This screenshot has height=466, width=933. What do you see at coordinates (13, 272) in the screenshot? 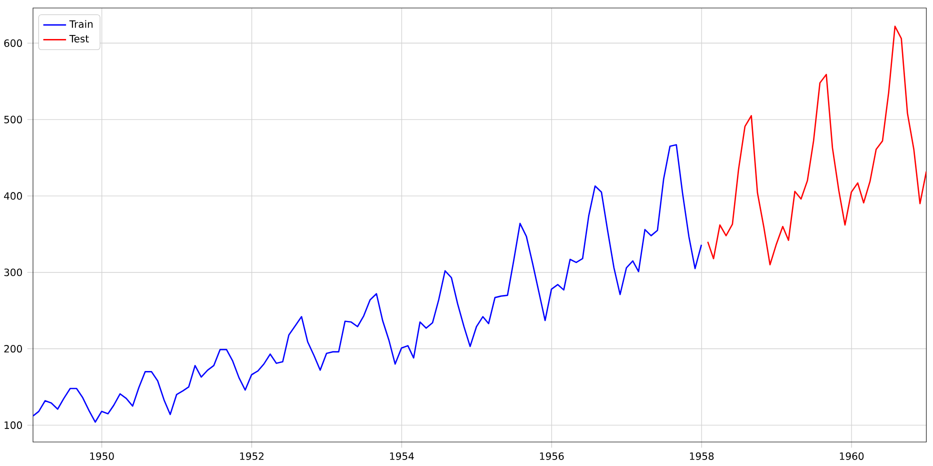
I see `y-tick-label: 300` at bounding box center [13, 272].